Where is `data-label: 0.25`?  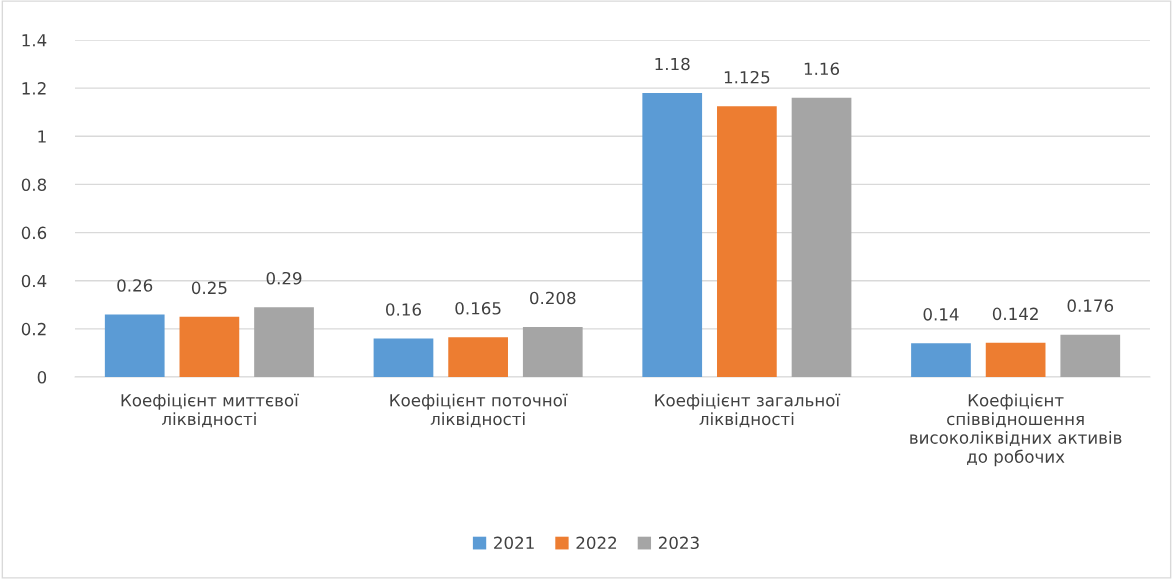 data-label: 0.25 is located at coordinates (209, 288).